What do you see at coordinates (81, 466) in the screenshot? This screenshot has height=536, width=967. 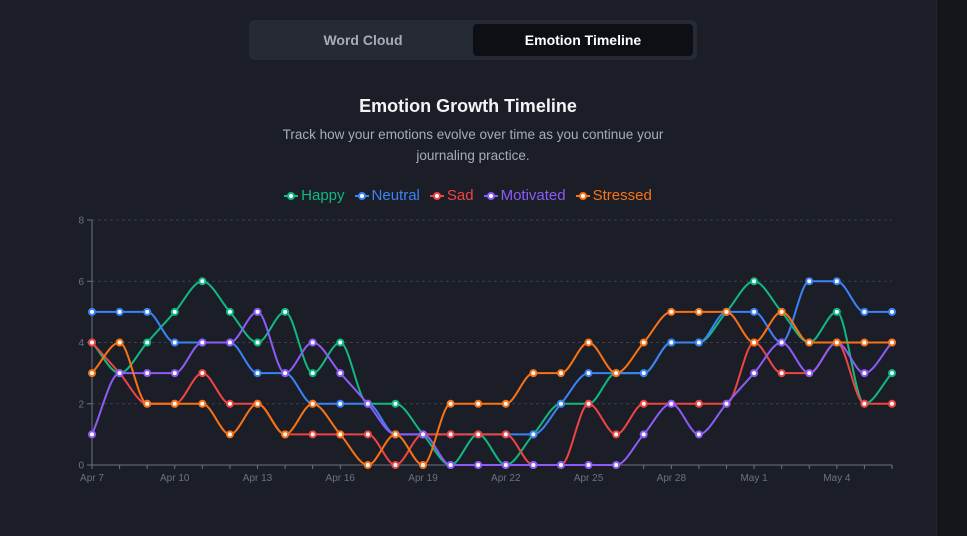 I see `y-tick-label: 0` at bounding box center [81, 466].